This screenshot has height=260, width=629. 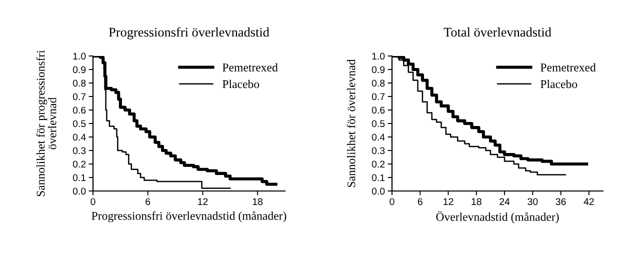 I want to click on x-axis-title: Progressionsfri överlevnadstid (månader), so click(x=189, y=216).